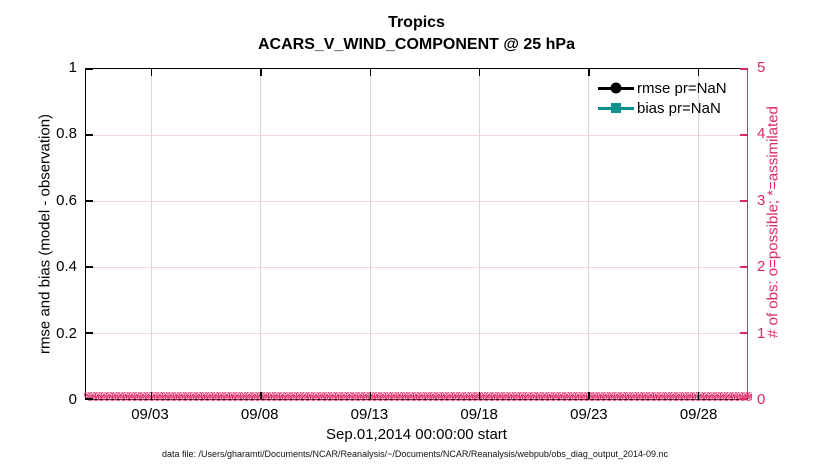 This screenshot has width=830, height=470. Describe the element at coordinates (66, 134) in the screenshot. I see `y-left-tick-label: 0.8` at that location.